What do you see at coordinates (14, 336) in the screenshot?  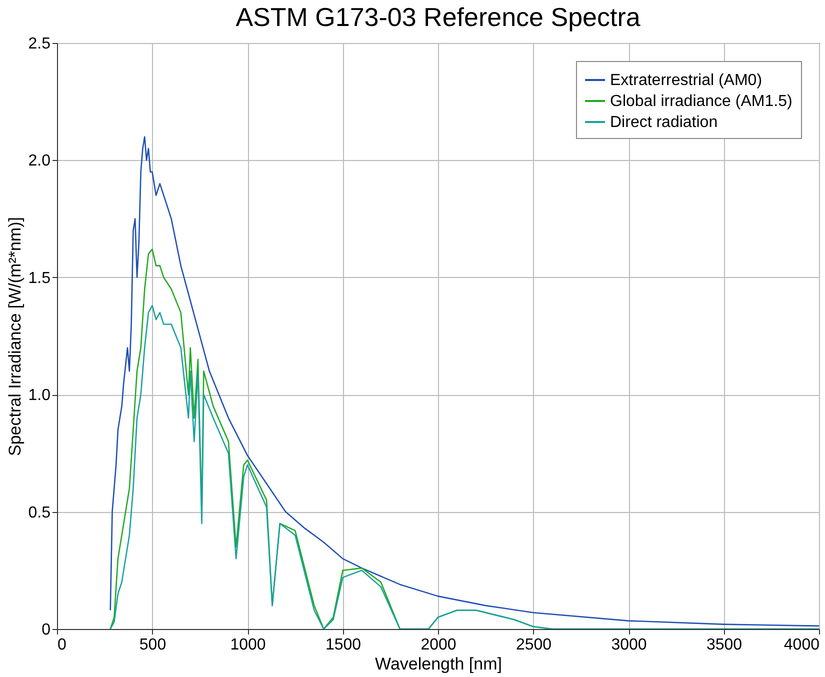 I see `y-axis-title: Spectral Irradiance [W/(m²*nm)]` at bounding box center [14, 336].